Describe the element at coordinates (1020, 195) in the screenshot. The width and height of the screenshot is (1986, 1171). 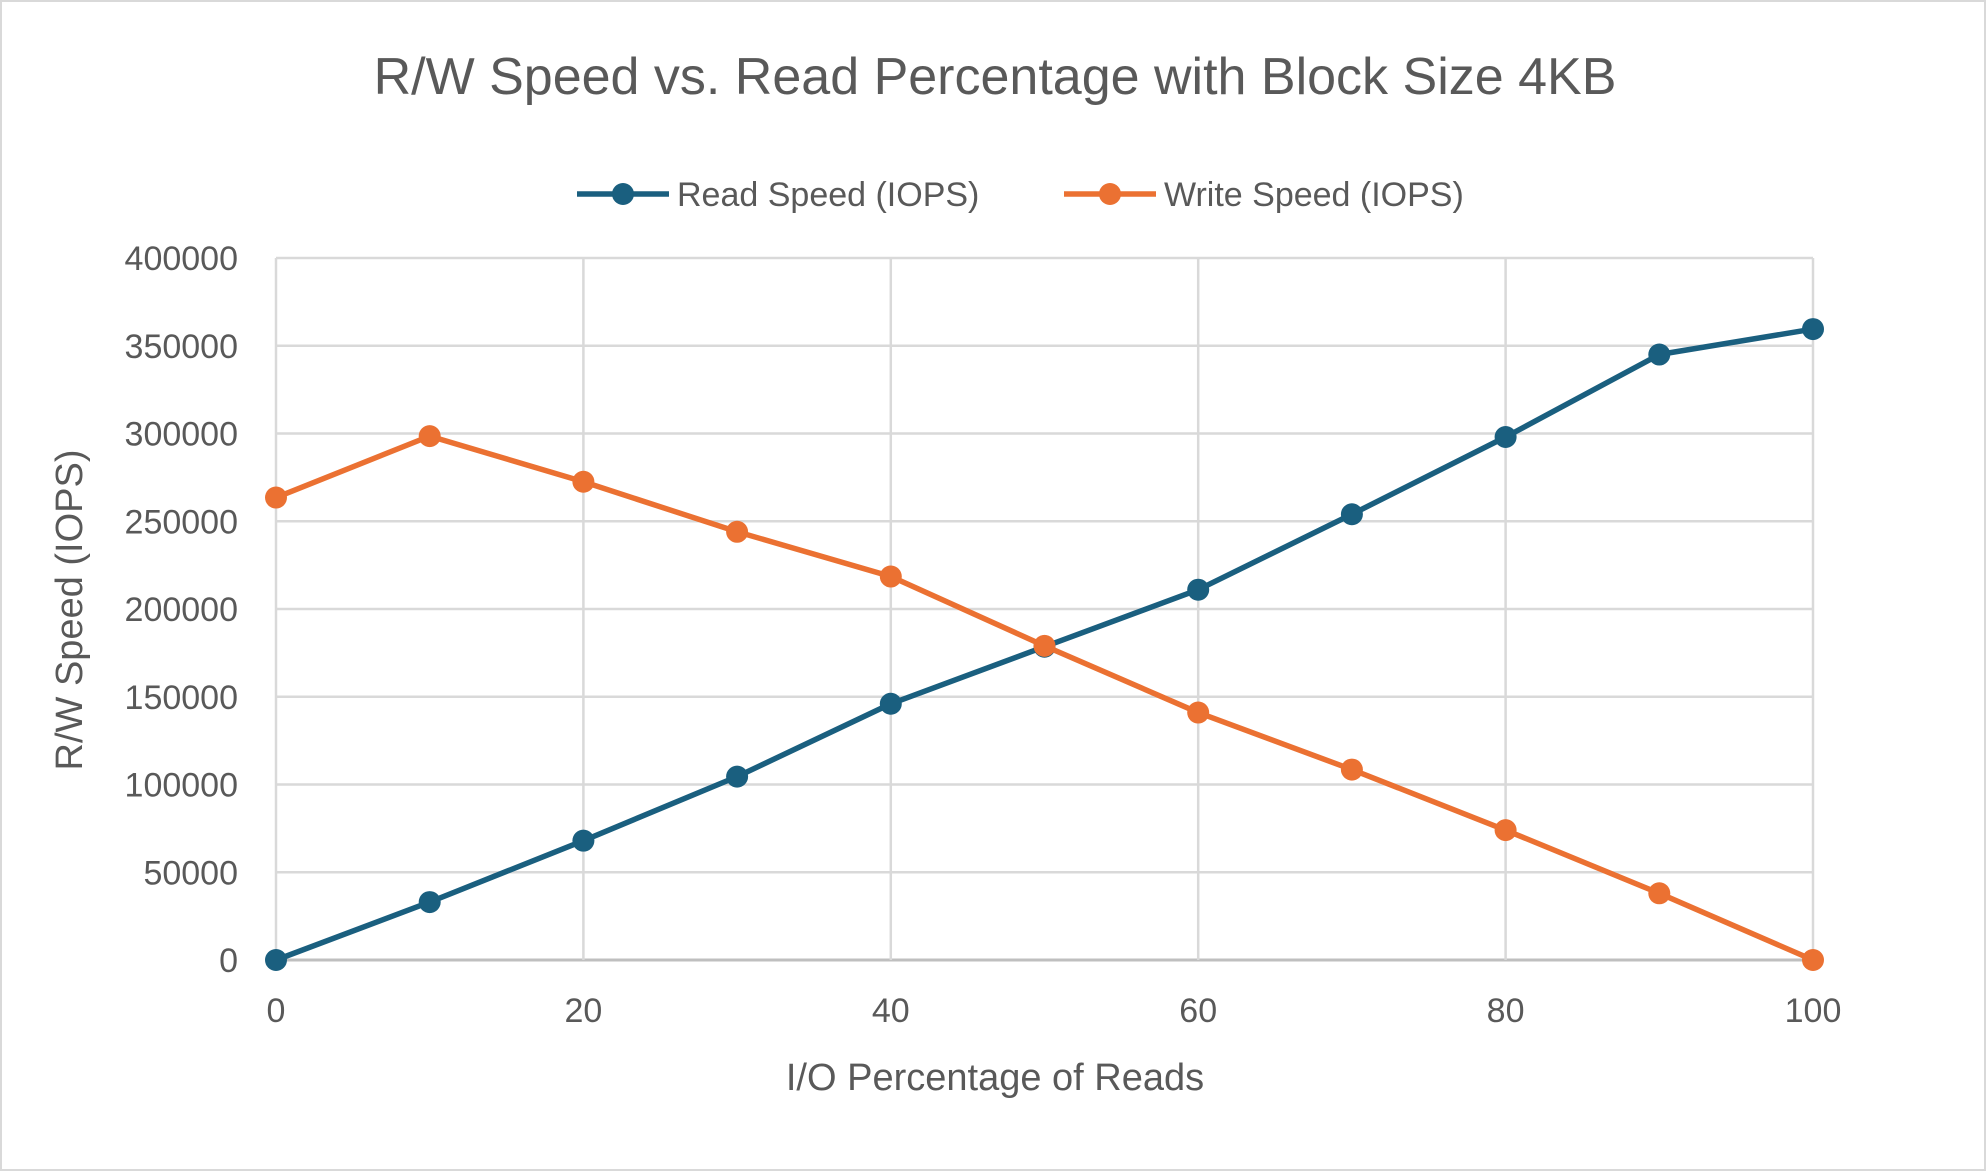
I see `legend: Read Speed (IOPS) Write Speed (IOPS)` at that location.